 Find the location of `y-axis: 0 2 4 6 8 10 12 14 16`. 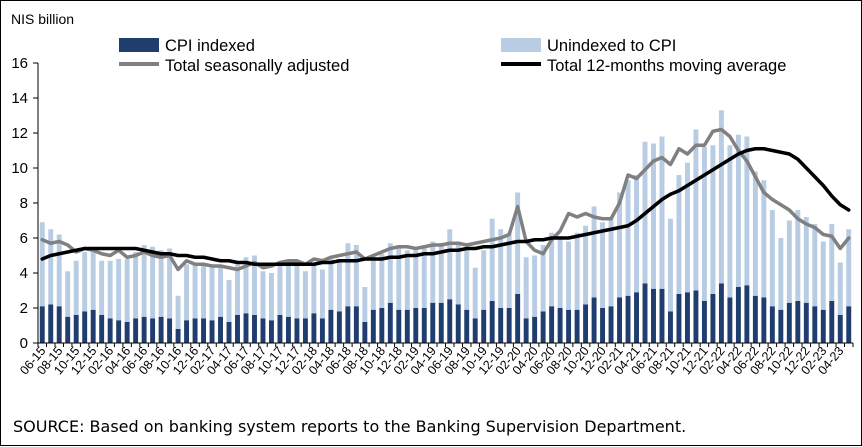

y-axis: 0 2 4 6 8 10 12 14 16 is located at coordinates (25, 203).